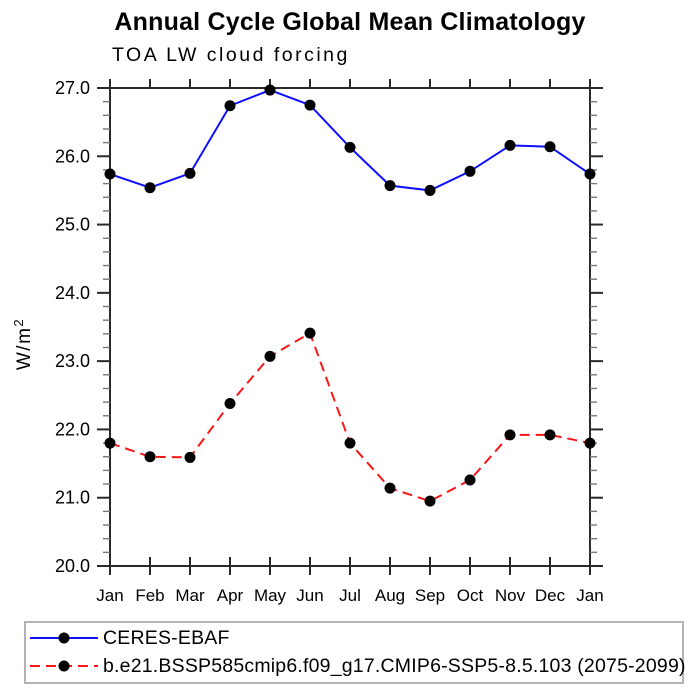  Describe the element at coordinates (354, 638) in the screenshot. I see `legend-item-ceres: CERES-EBAF` at that location.